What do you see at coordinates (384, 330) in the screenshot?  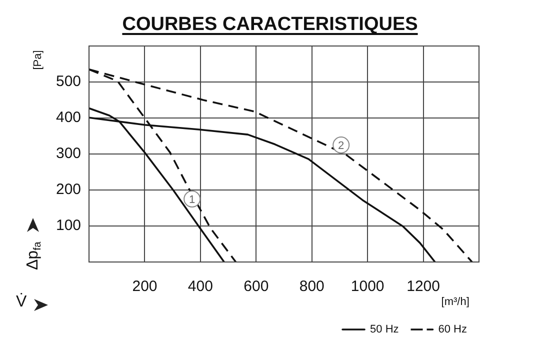 I see `legend-label: 50 Hz` at bounding box center [384, 330].